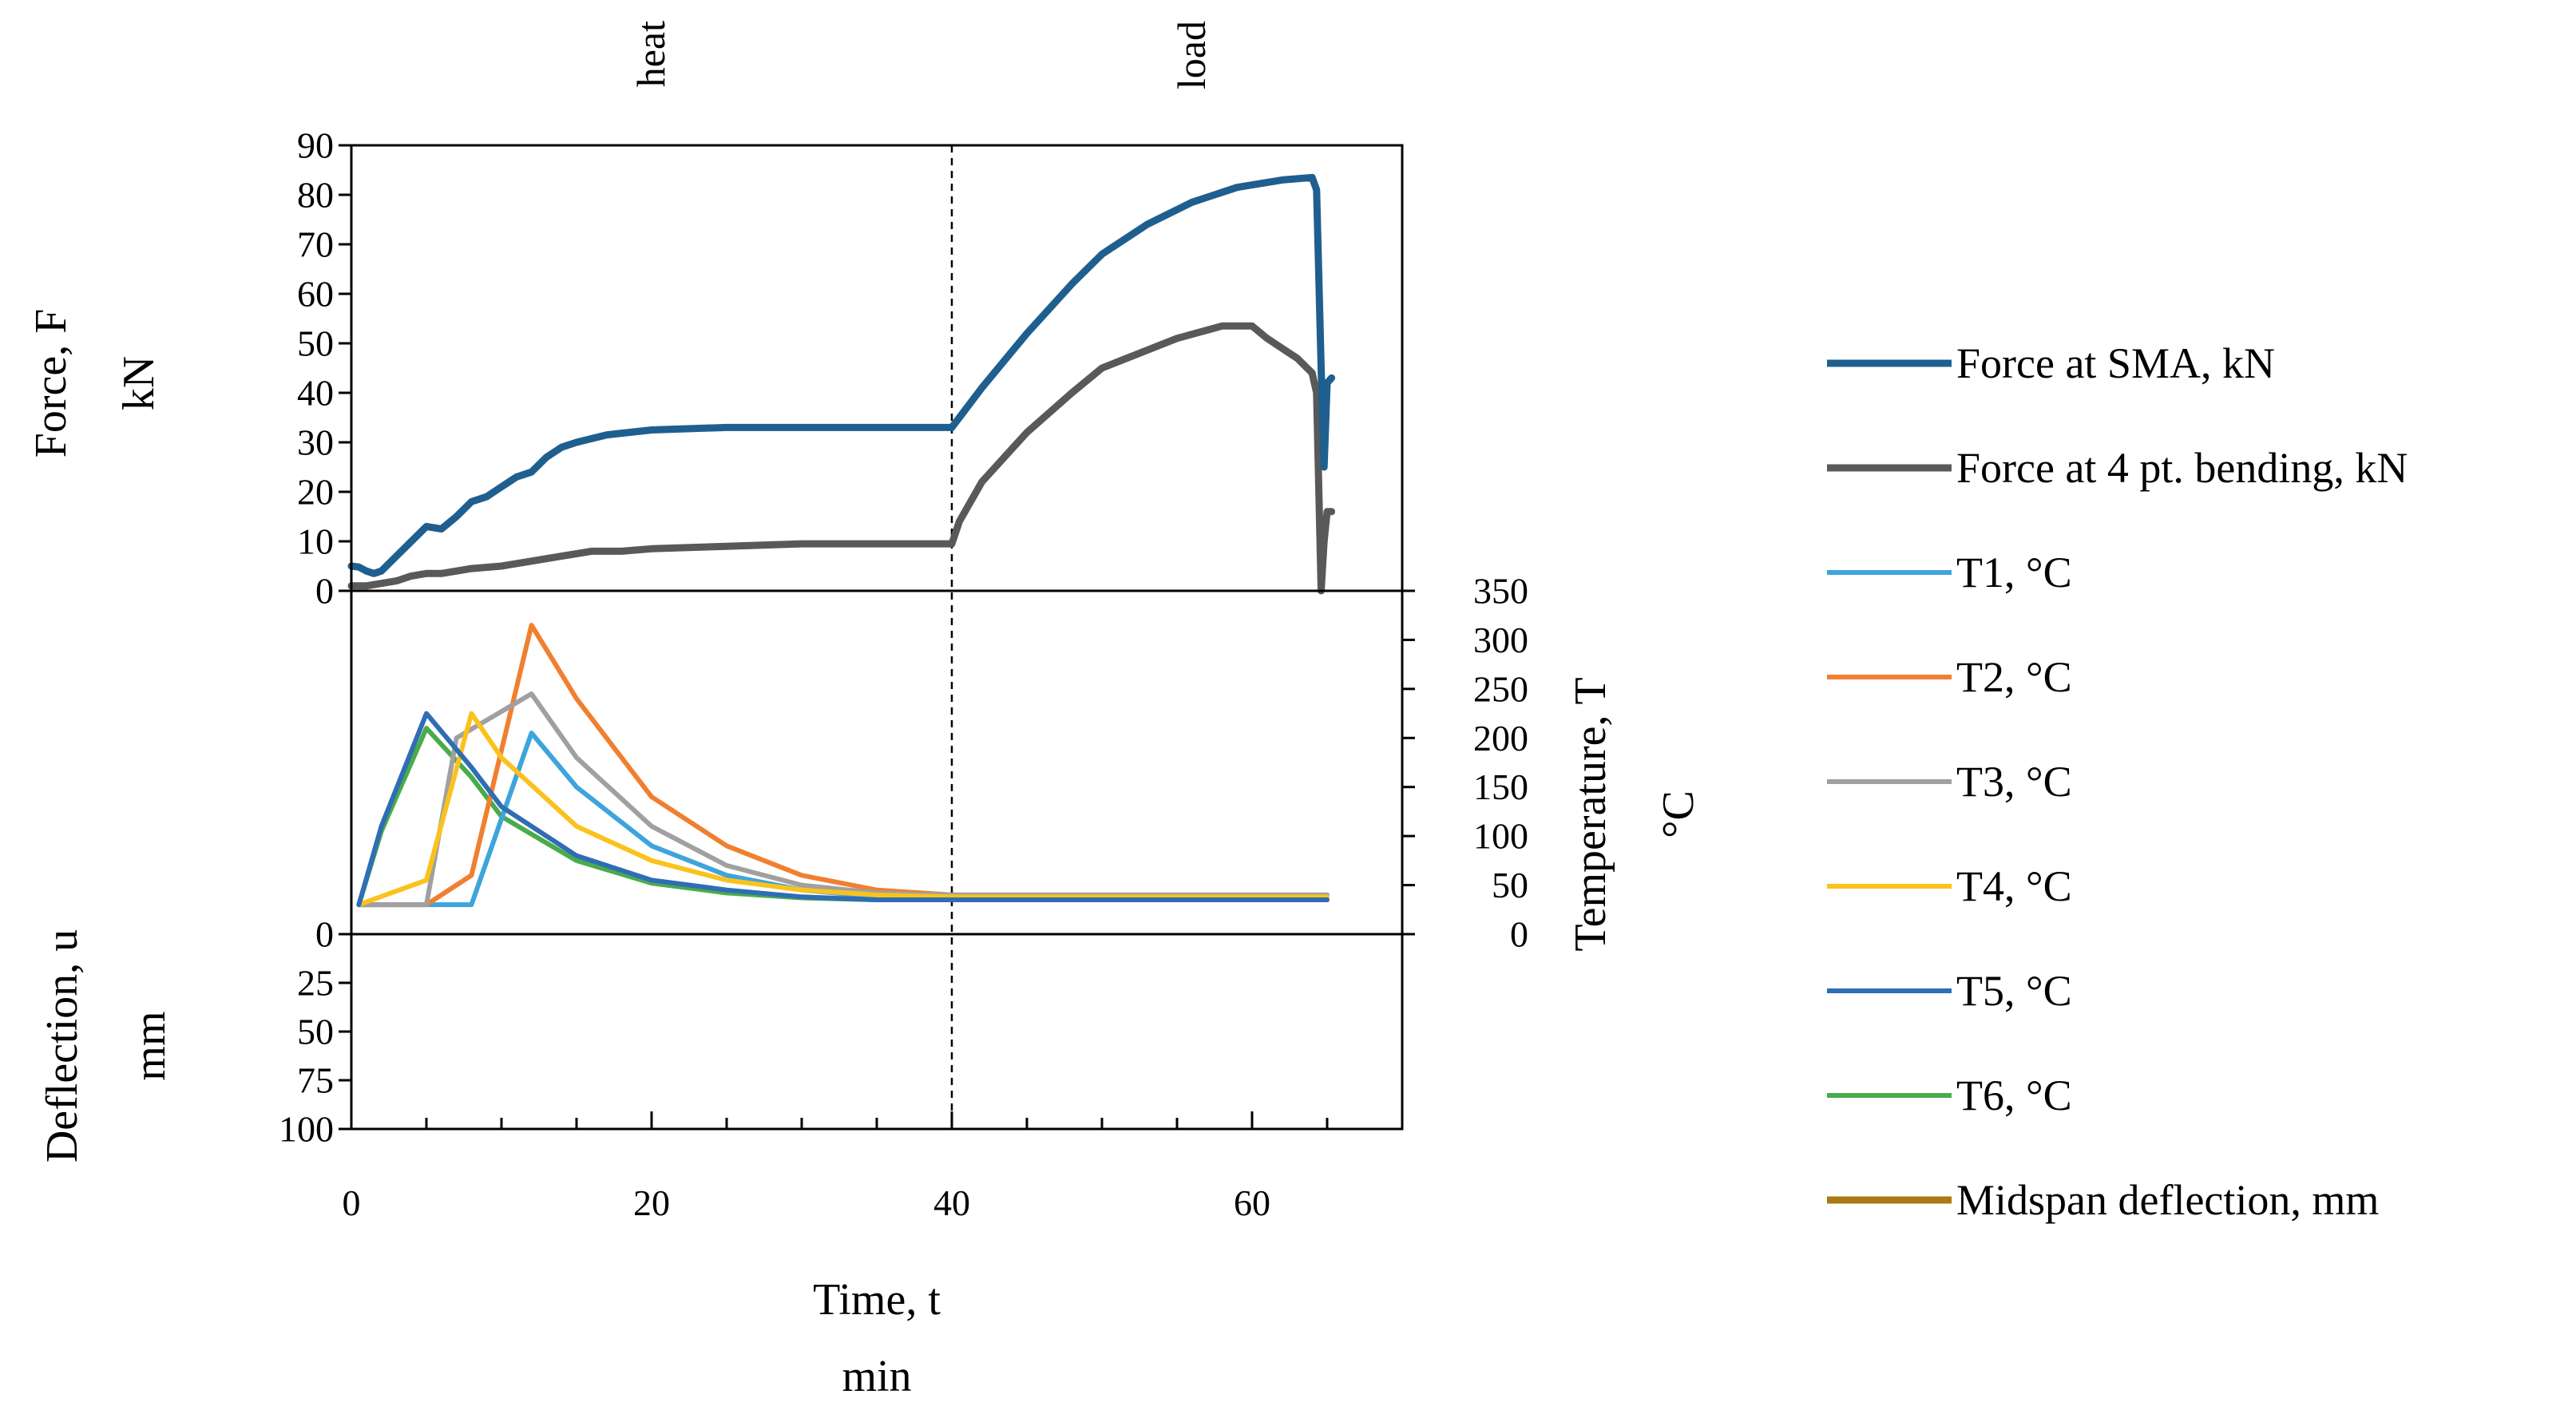 This screenshot has height=1414, width=2576. What do you see at coordinates (877, 1300) in the screenshot?
I see `x-axis-title: Time, t` at bounding box center [877, 1300].